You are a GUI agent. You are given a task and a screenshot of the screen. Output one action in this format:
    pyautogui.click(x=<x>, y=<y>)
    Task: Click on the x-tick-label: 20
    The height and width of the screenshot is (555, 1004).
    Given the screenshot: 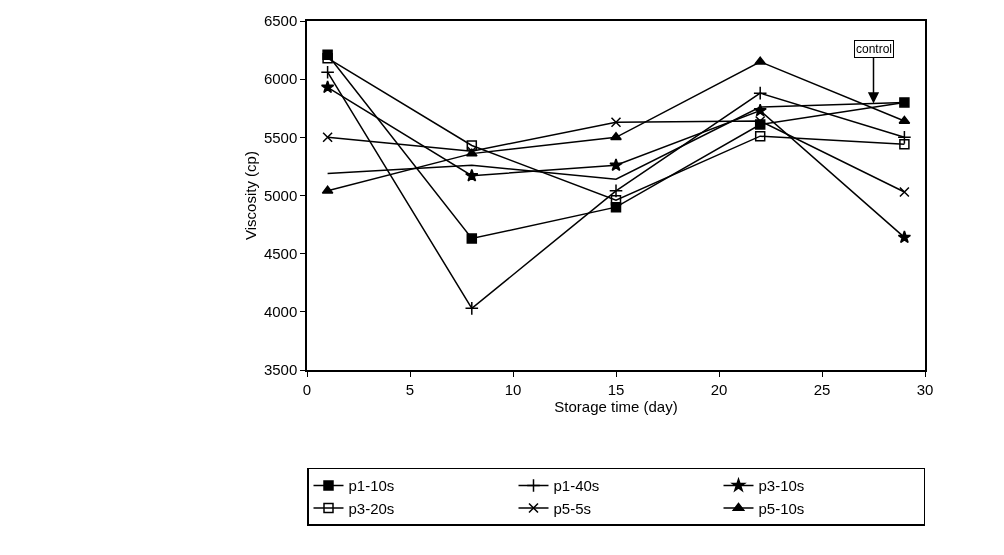 What is the action you would take?
    pyautogui.click(x=719, y=389)
    